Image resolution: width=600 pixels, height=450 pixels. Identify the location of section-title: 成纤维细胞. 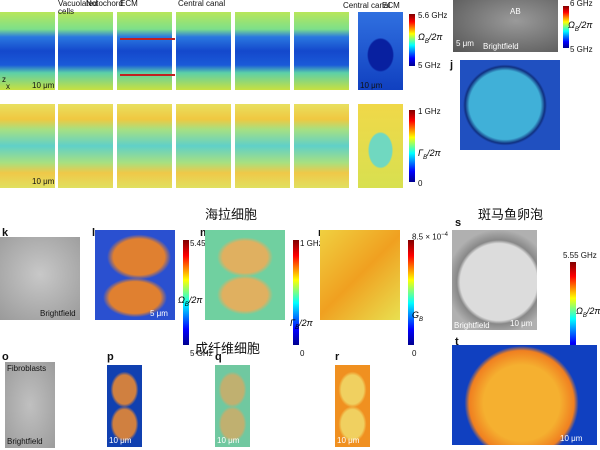
(228, 348).